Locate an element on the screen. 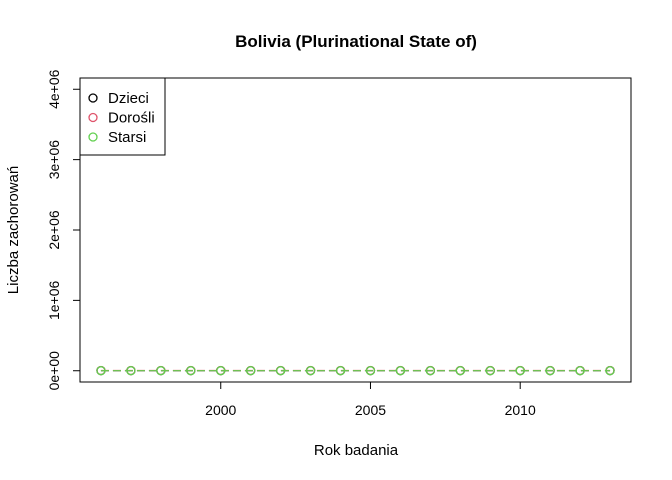  y-axis-label: Liczba zachorowań is located at coordinates (13, 230).